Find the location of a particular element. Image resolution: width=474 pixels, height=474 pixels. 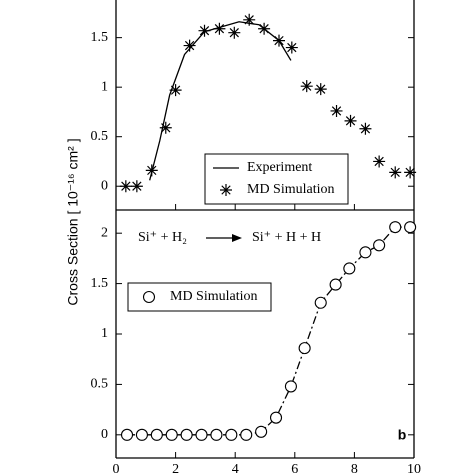

y-tick-label: 2 is located at coordinates (104, 232).